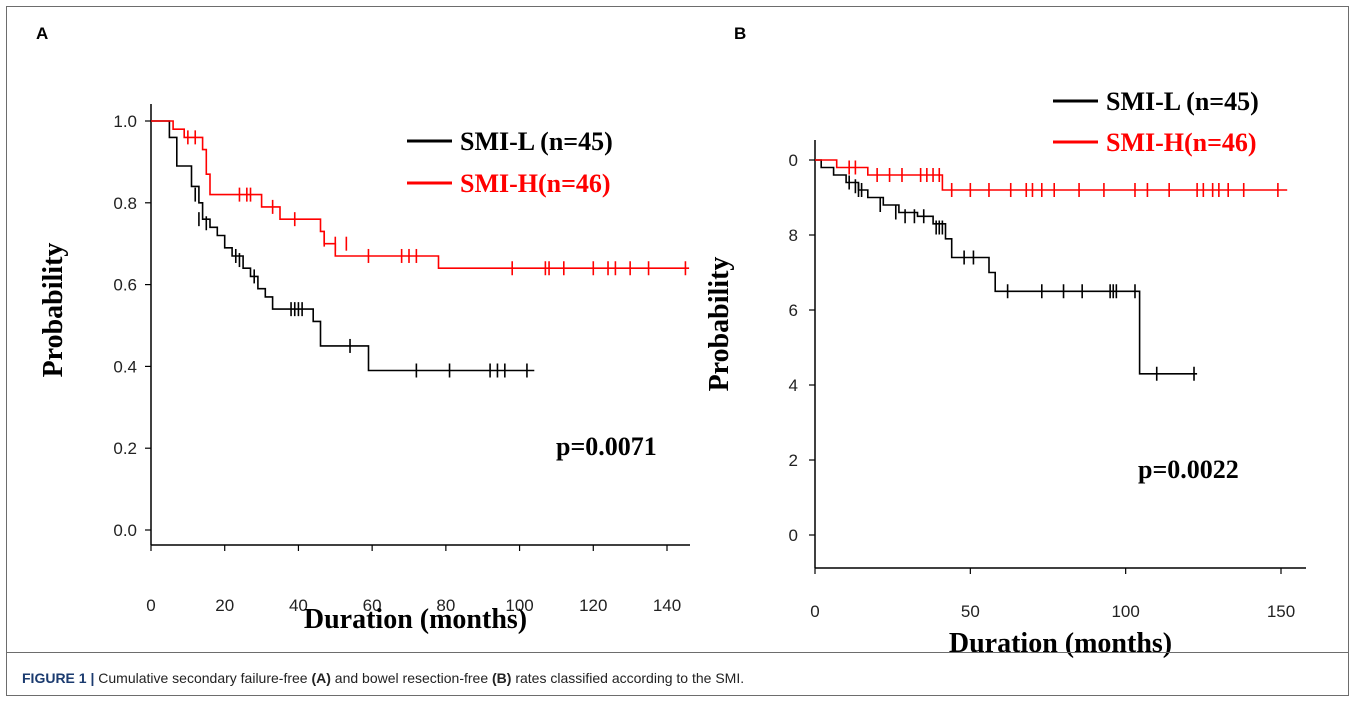  I want to click on x-tick-label: 80, so click(445, 605).